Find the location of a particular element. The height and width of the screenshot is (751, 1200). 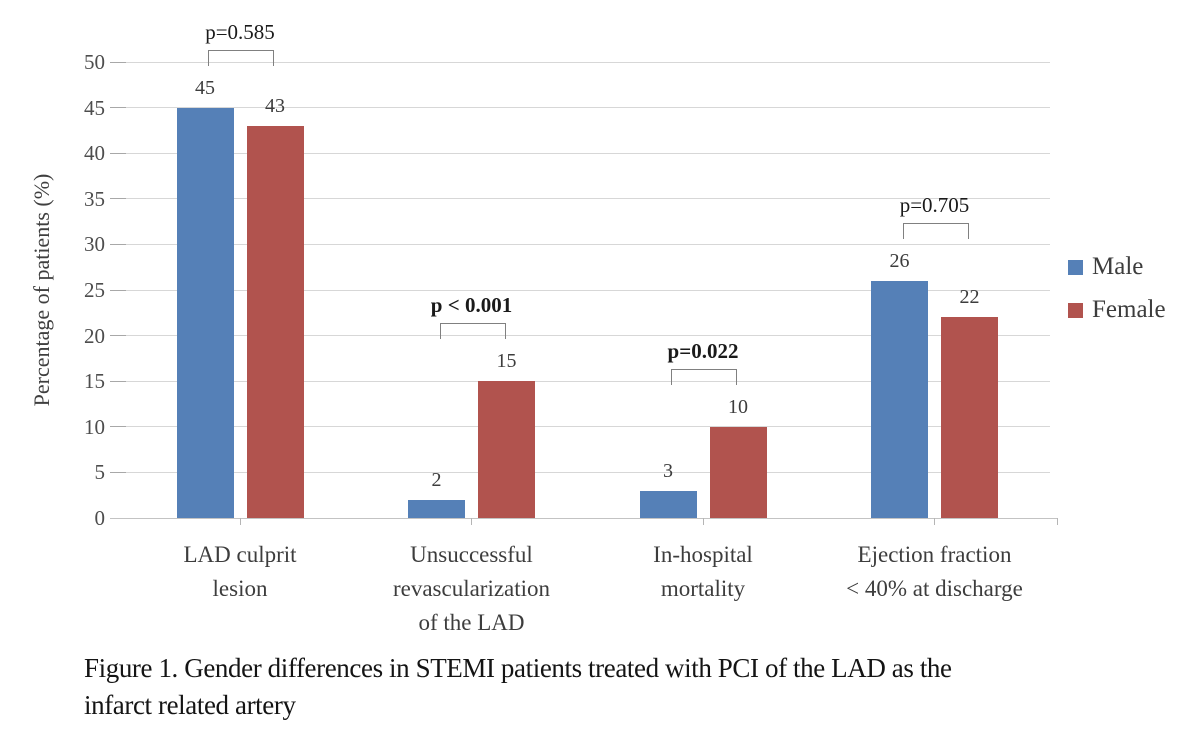

category-label: In-hospital mortality is located at coordinates (703, 571).